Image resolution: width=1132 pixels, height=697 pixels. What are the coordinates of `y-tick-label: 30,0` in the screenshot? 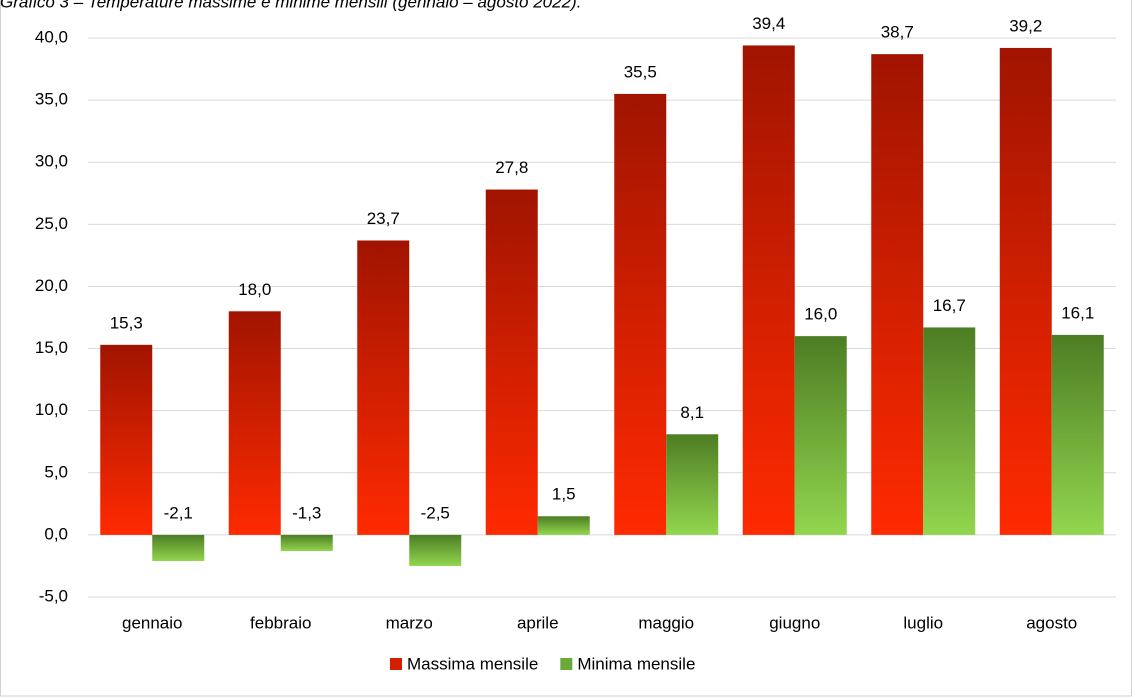 It's located at (51, 161).